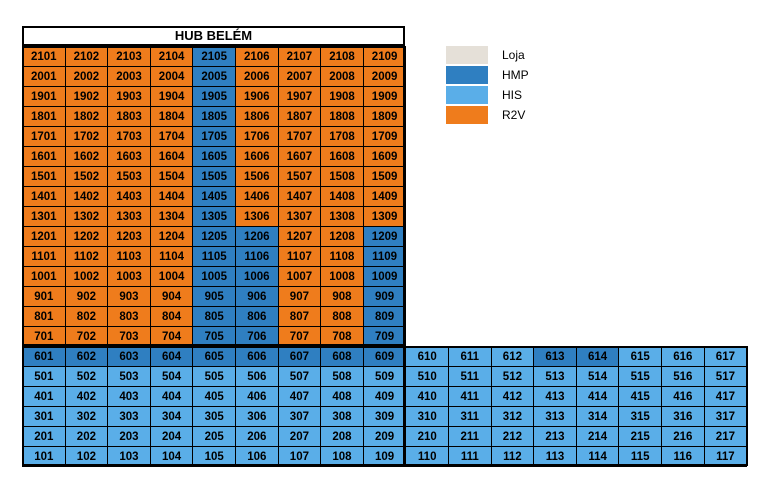  What do you see at coordinates (129, 396) in the screenshot?
I see `unit-cell-403: 403` at bounding box center [129, 396].